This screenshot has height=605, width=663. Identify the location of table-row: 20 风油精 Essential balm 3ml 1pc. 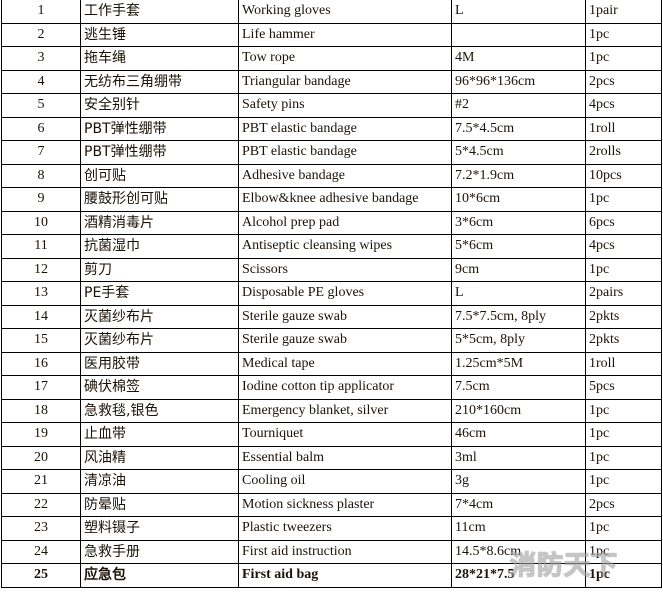
(331, 457).